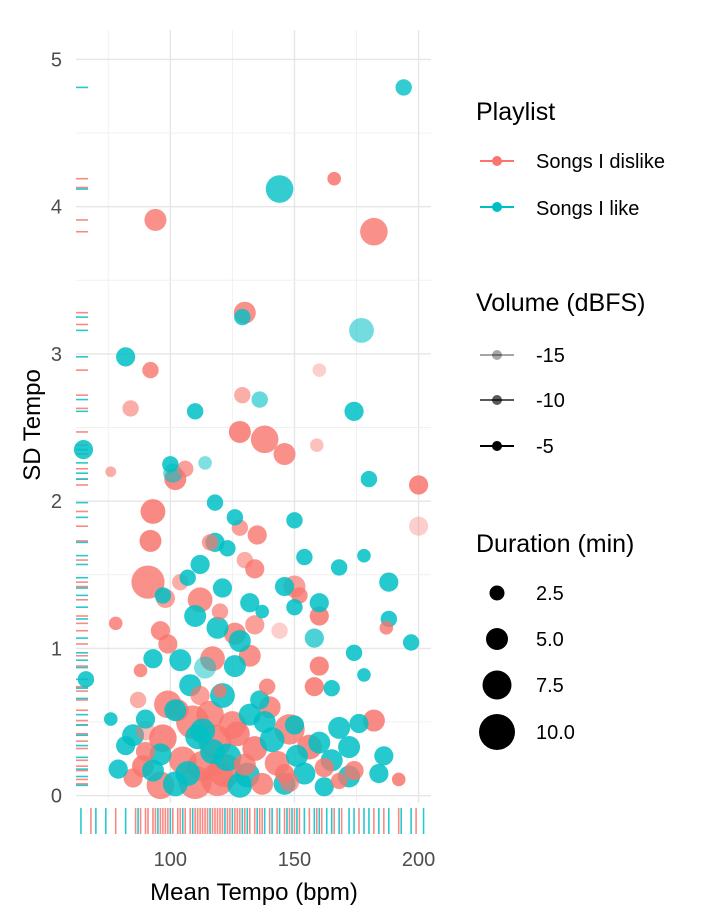  I want to click on legend-item-like: Songs I like, so click(559, 209).